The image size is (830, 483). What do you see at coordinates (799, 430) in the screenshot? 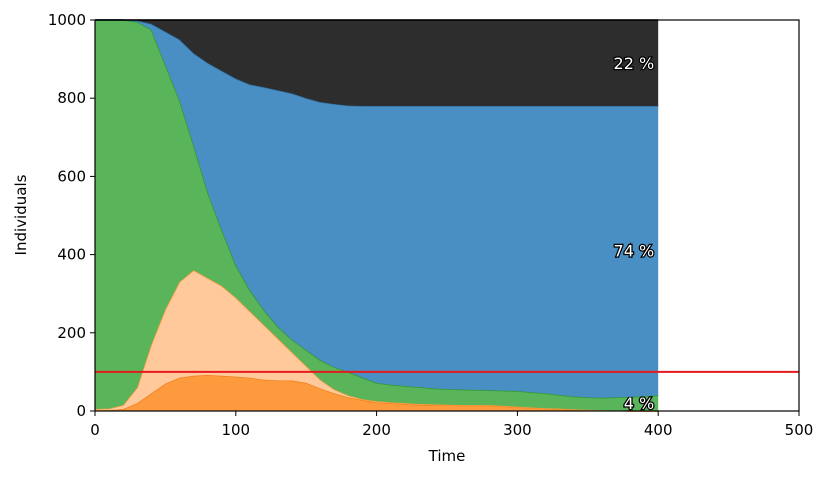
I see `x-tick-label: 500` at bounding box center [799, 430].